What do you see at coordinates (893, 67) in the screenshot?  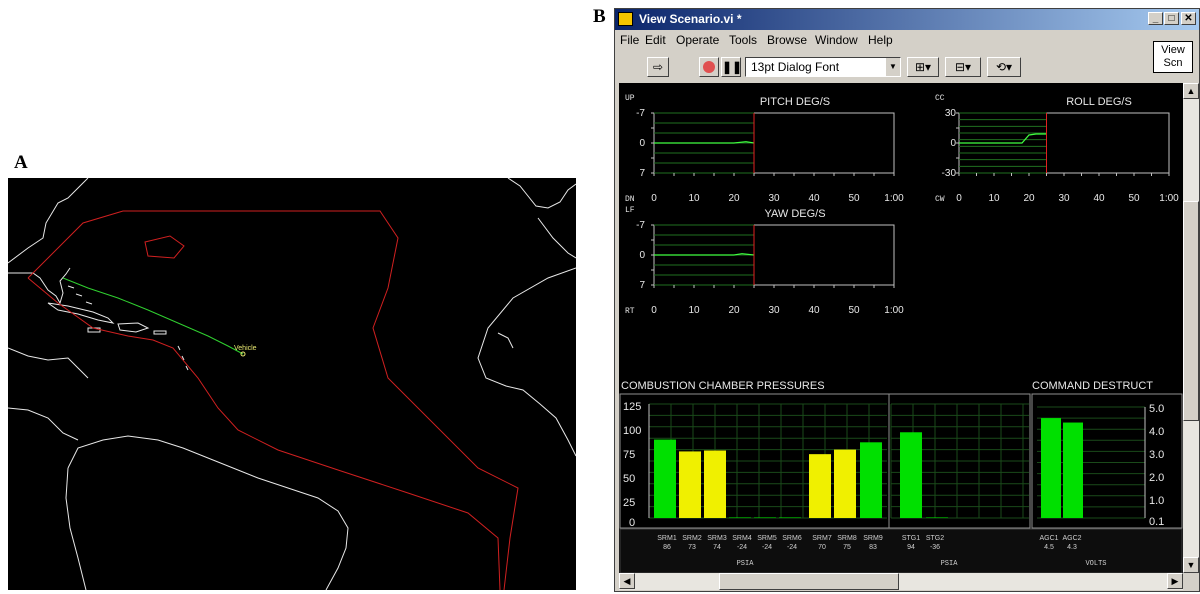 I see `dropdown-arrow-icon: ▼` at bounding box center [893, 67].